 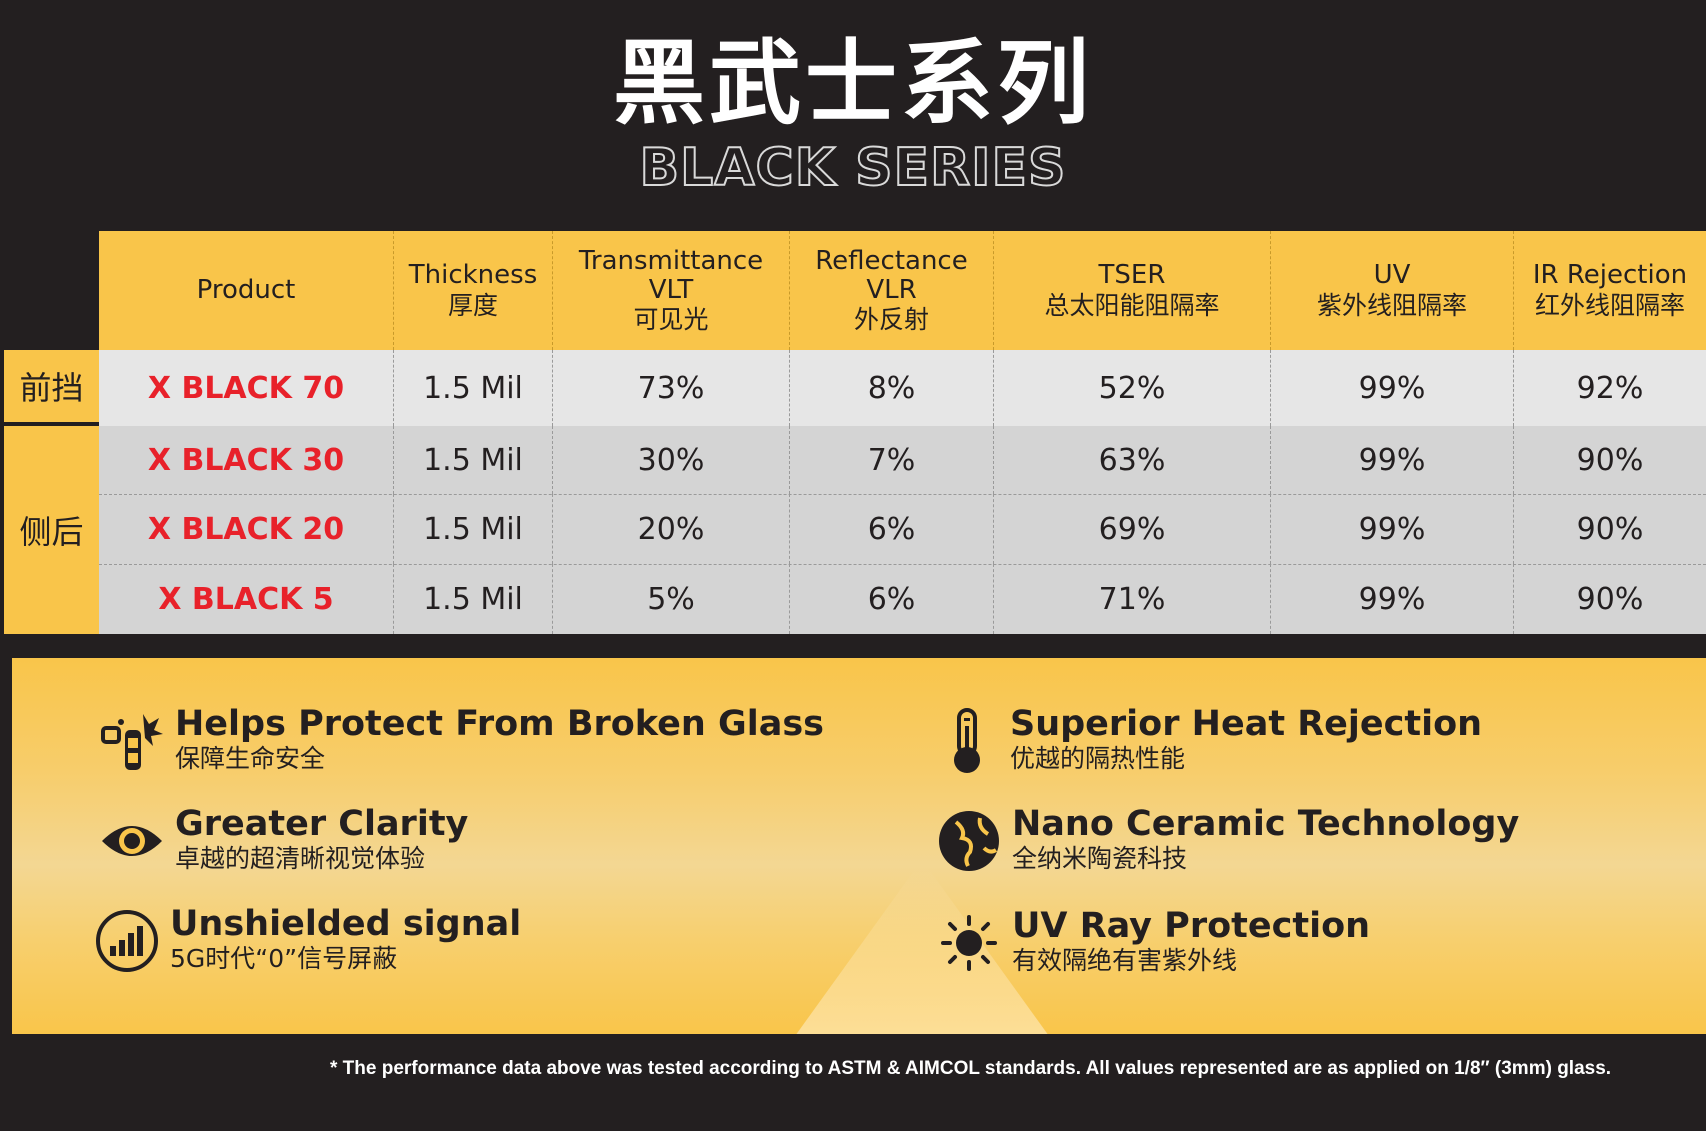 I want to click on feature-title: Superior Heat Rejection, so click(x=1246, y=724).